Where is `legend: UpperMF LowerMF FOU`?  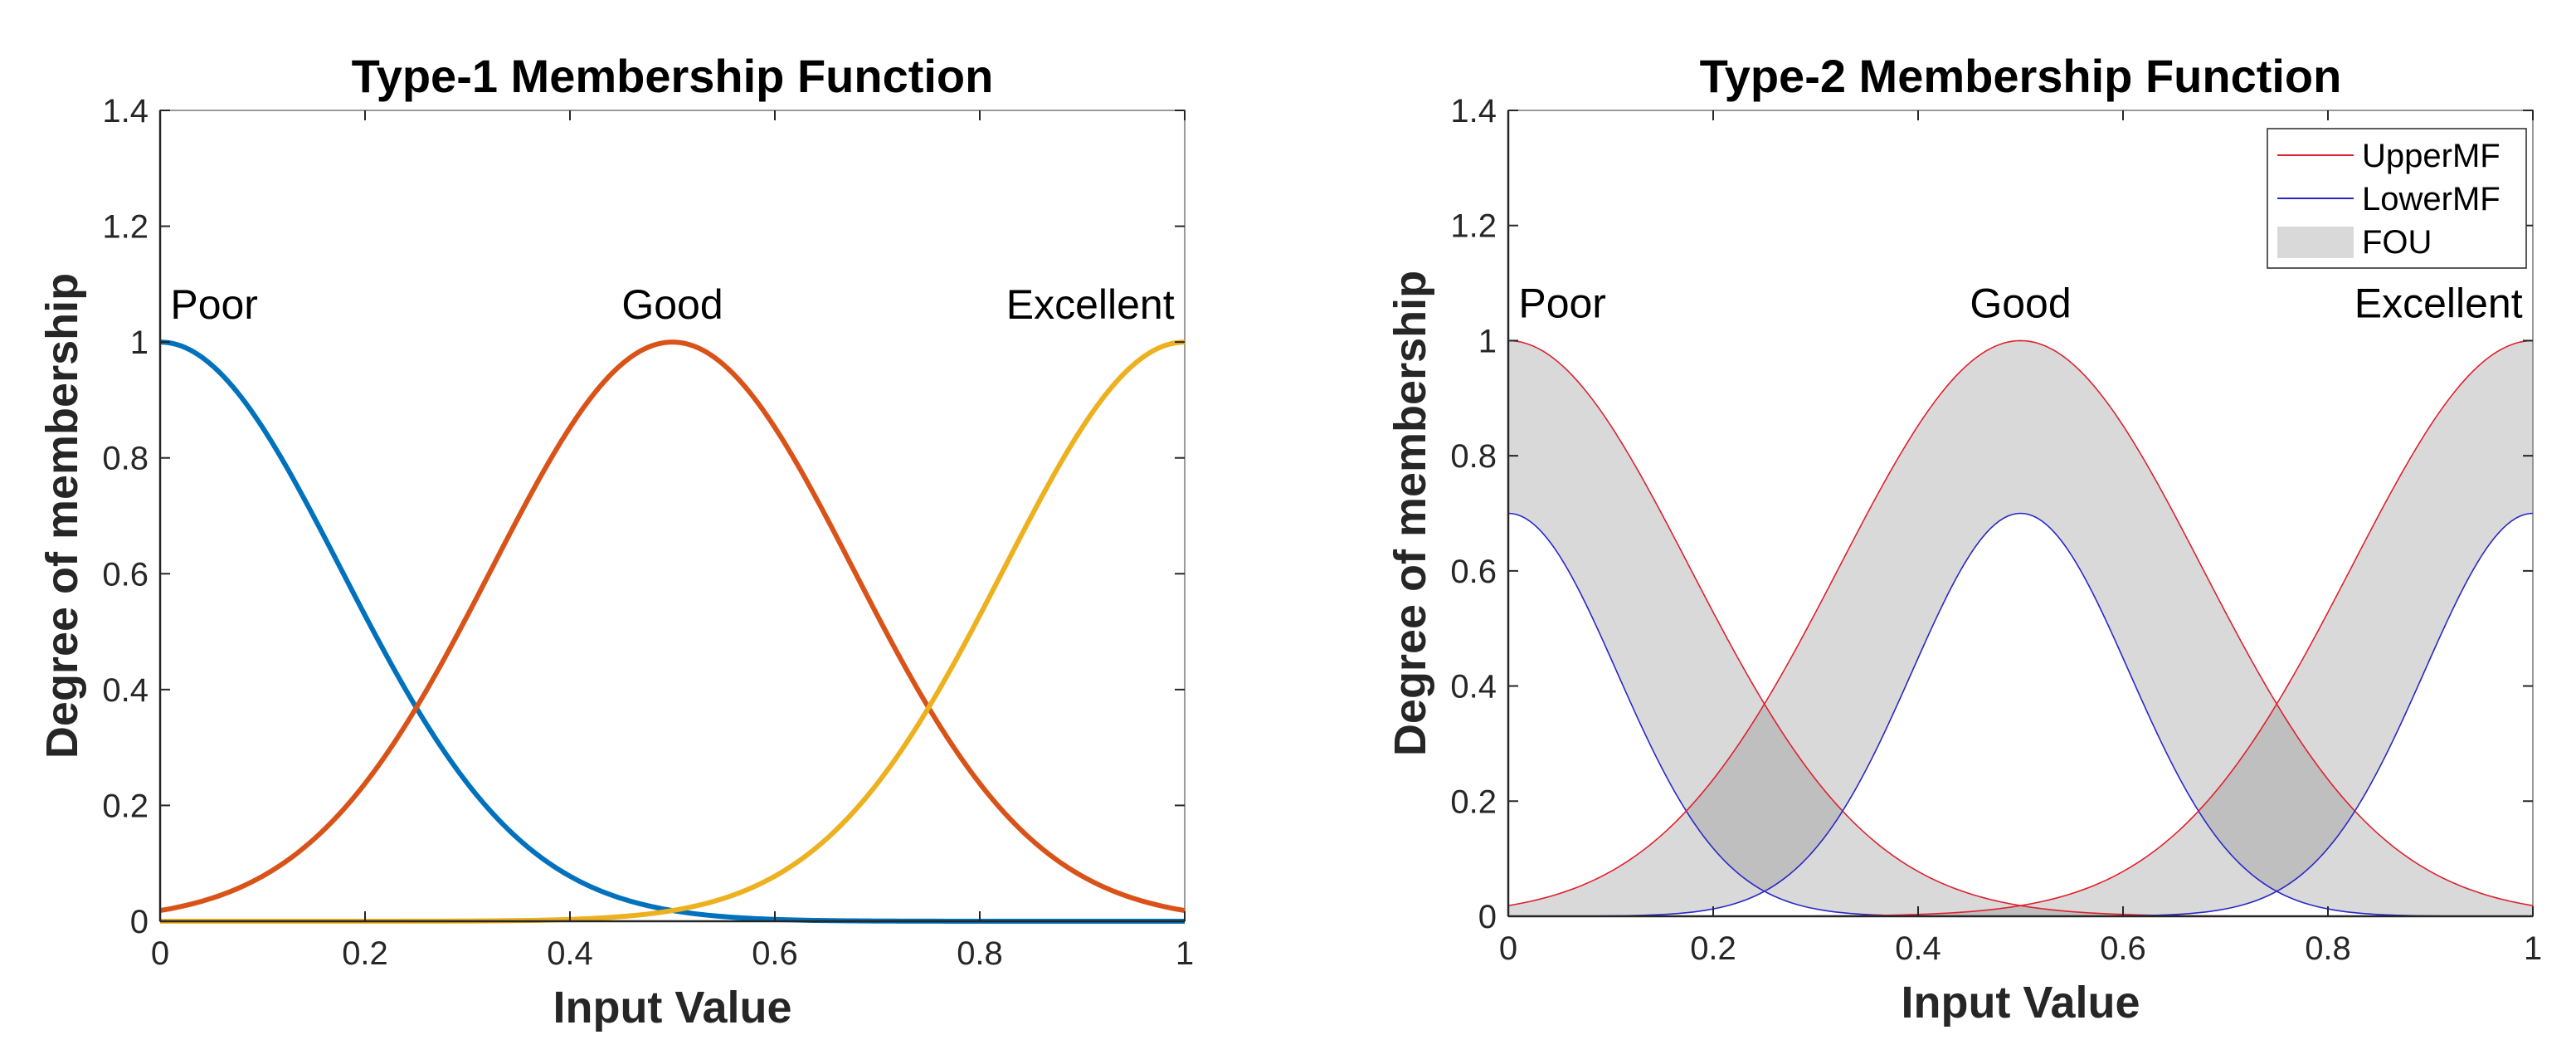 legend: UpperMF LowerMF FOU is located at coordinates (2397, 198).